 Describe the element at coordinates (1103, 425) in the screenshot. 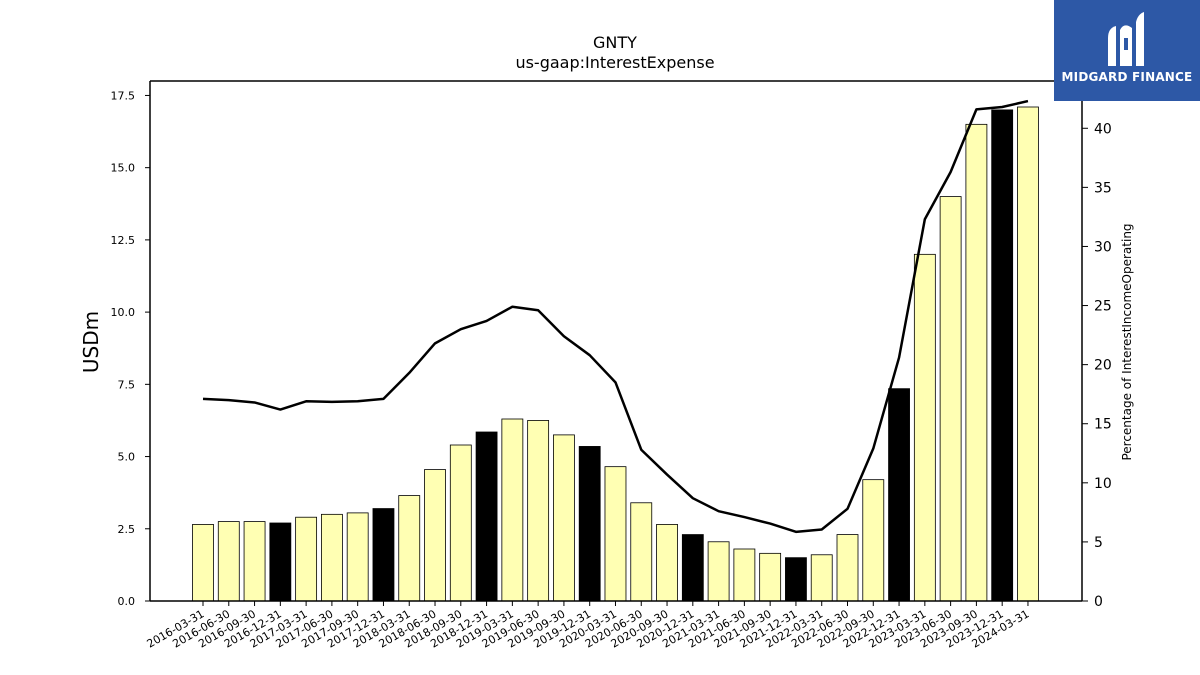

I see `y2-tick-label: 15` at that location.